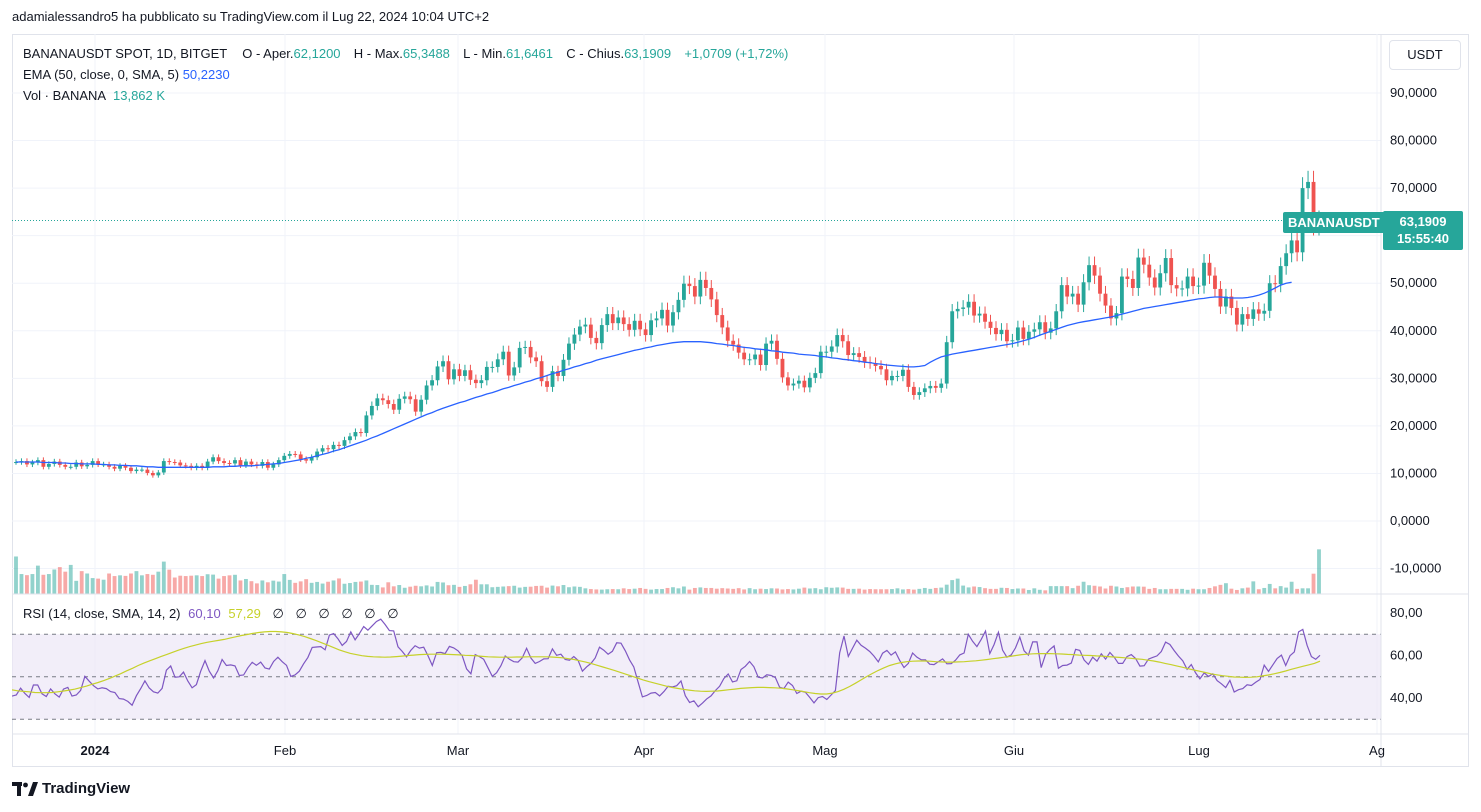  What do you see at coordinates (1413, 282) in the screenshot?
I see `price-tick-label: 50,0000` at bounding box center [1413, 282].